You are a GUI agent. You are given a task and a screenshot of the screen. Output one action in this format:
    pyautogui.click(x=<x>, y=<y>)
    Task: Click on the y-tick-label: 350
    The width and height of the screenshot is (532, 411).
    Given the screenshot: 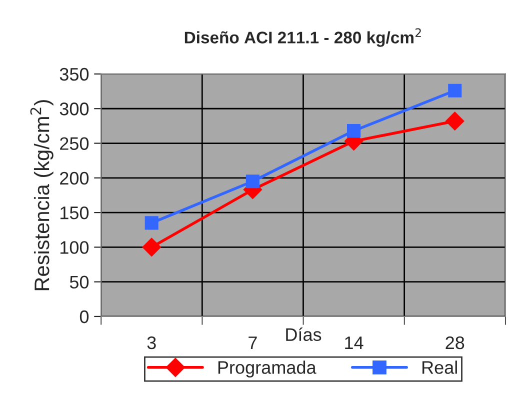 What is the action you would take?
    pyautogui.click(x=74, y=74)
    